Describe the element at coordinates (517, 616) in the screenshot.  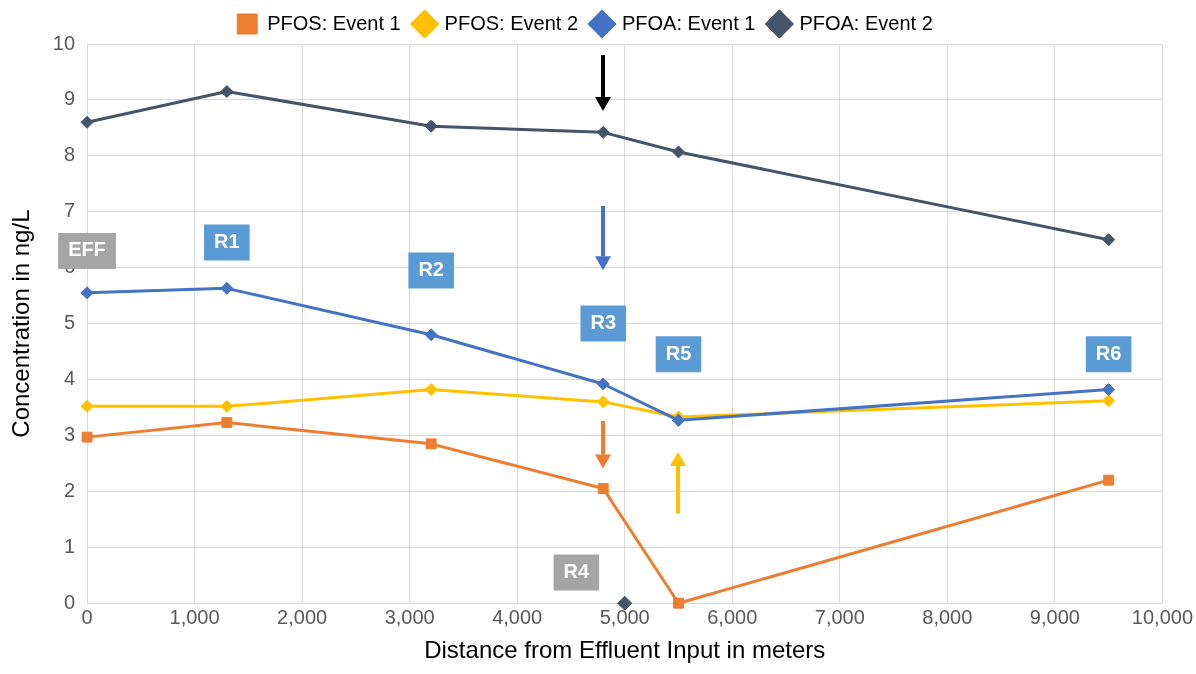
I see `x-tick-label: 4,000` at that location.